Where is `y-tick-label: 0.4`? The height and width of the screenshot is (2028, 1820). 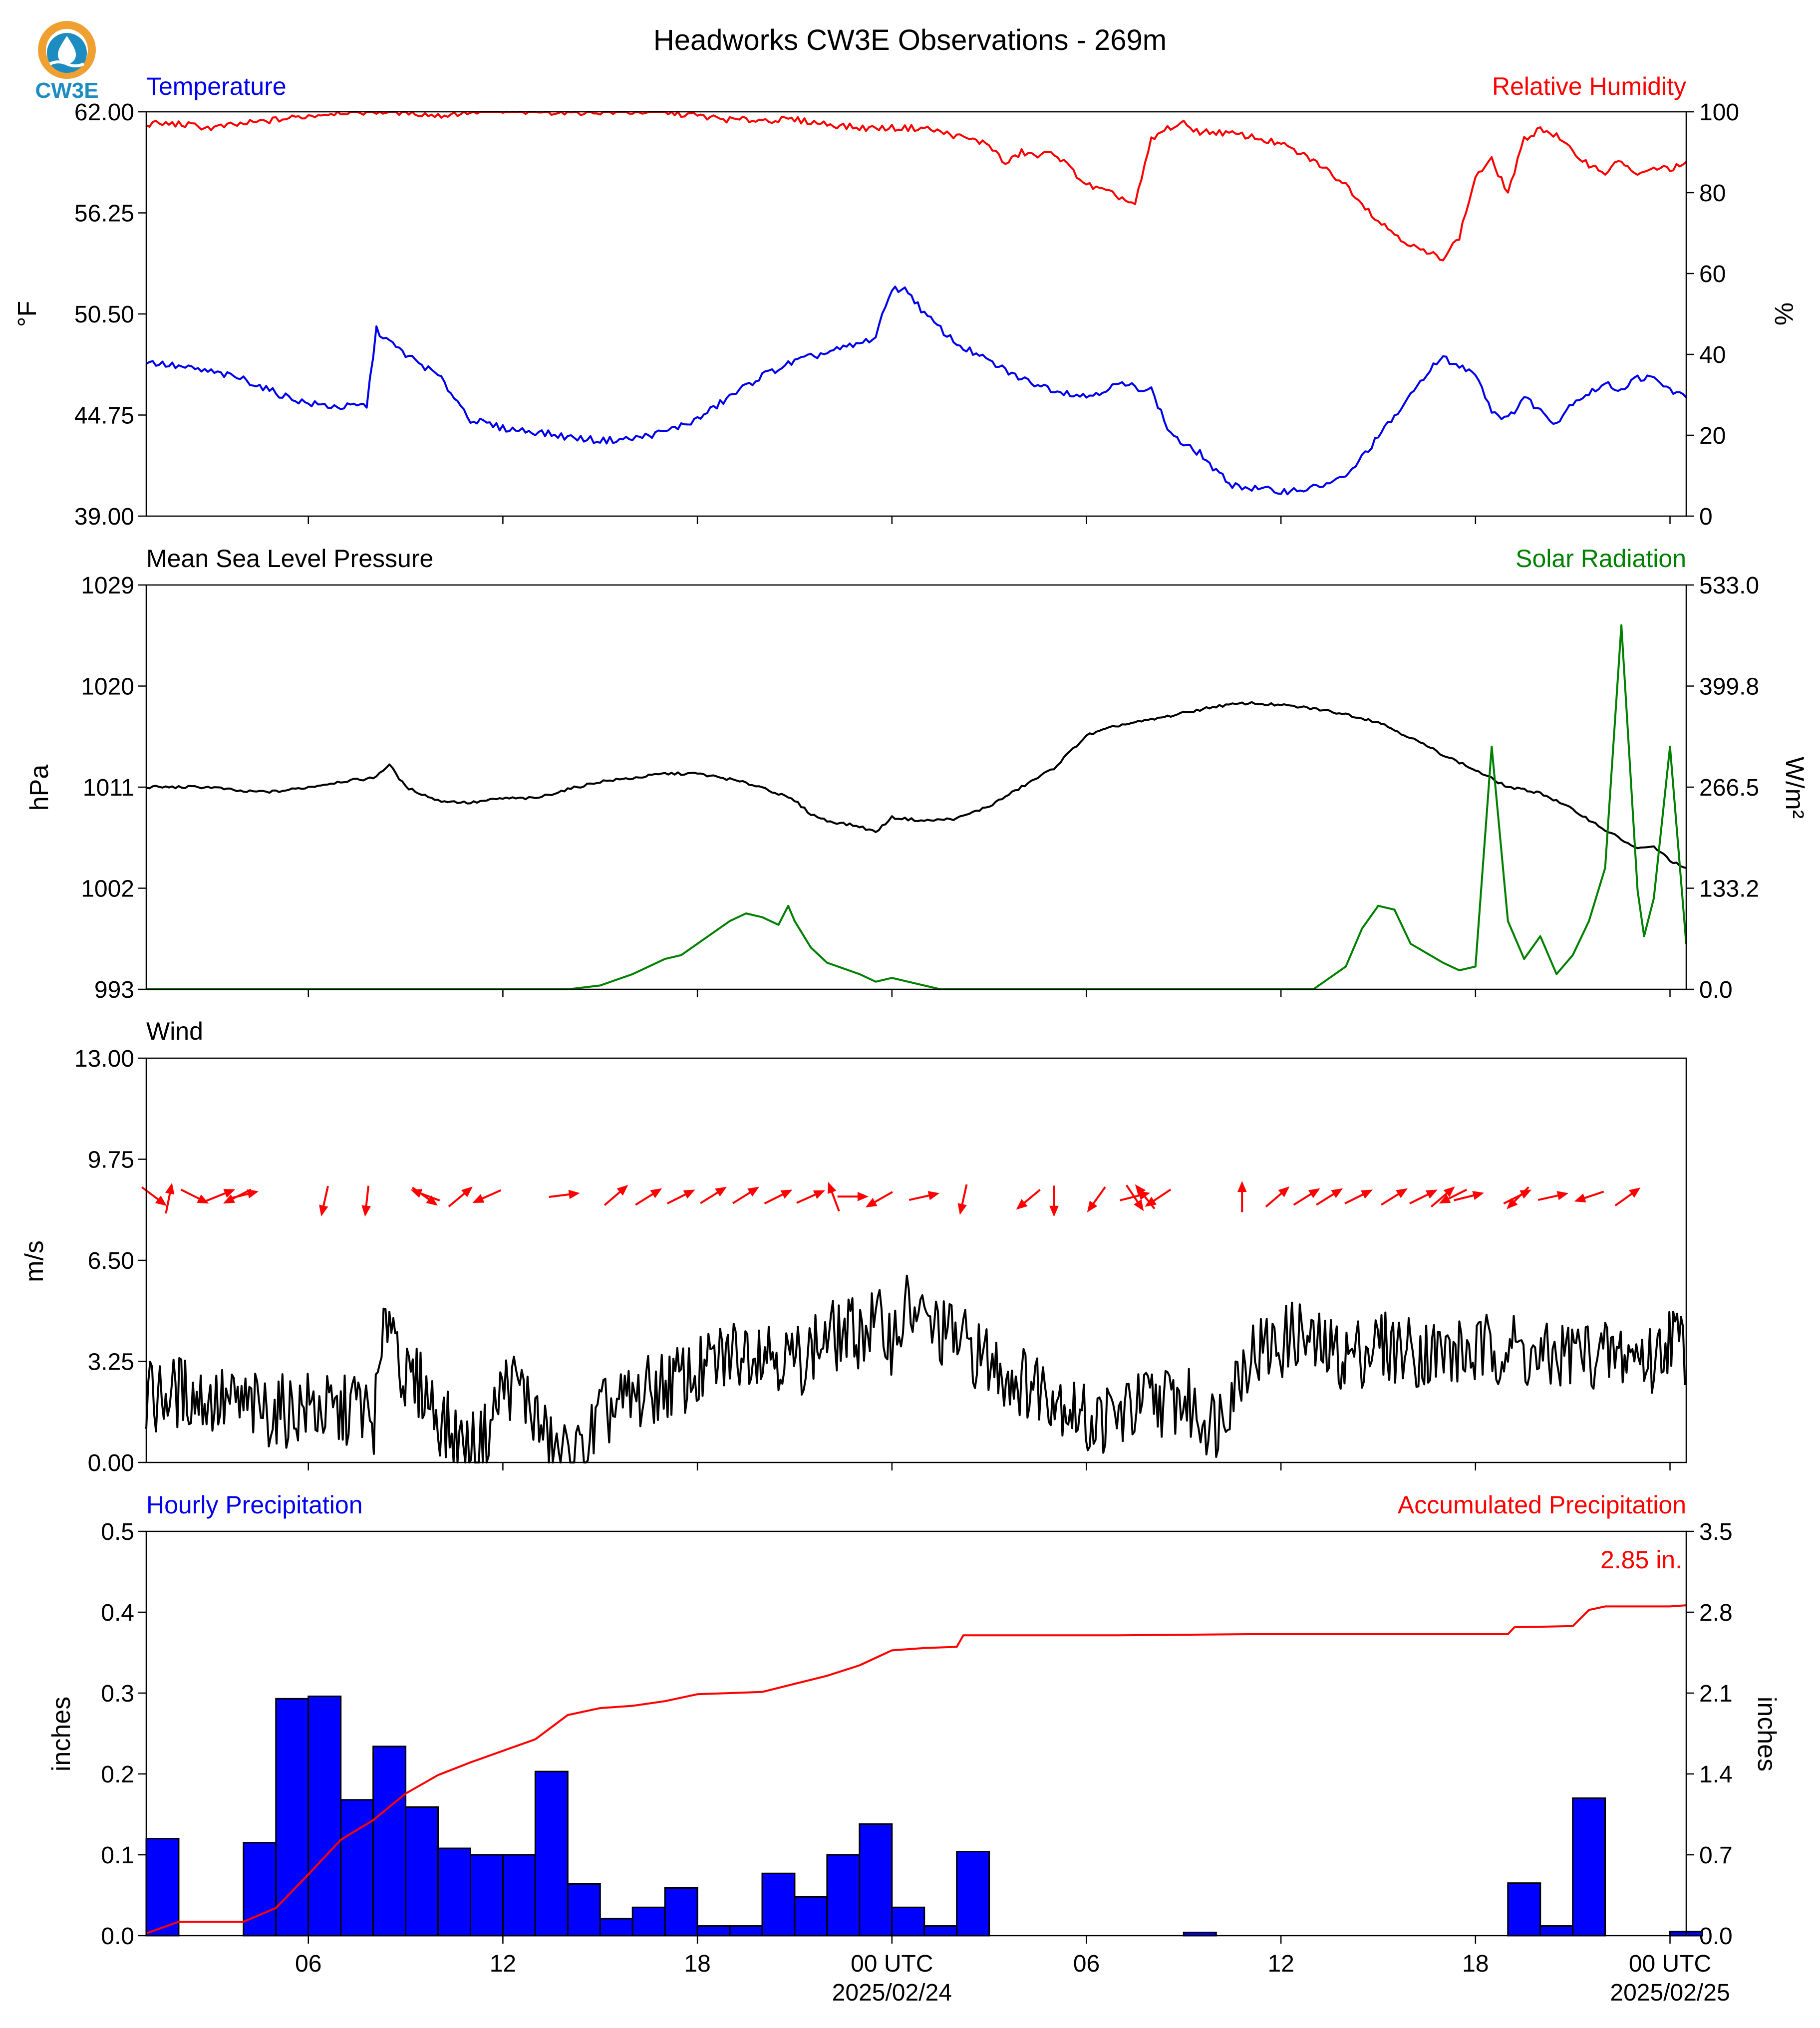 y-tick-label: 0.4 is located at coordinates (117, 1613).